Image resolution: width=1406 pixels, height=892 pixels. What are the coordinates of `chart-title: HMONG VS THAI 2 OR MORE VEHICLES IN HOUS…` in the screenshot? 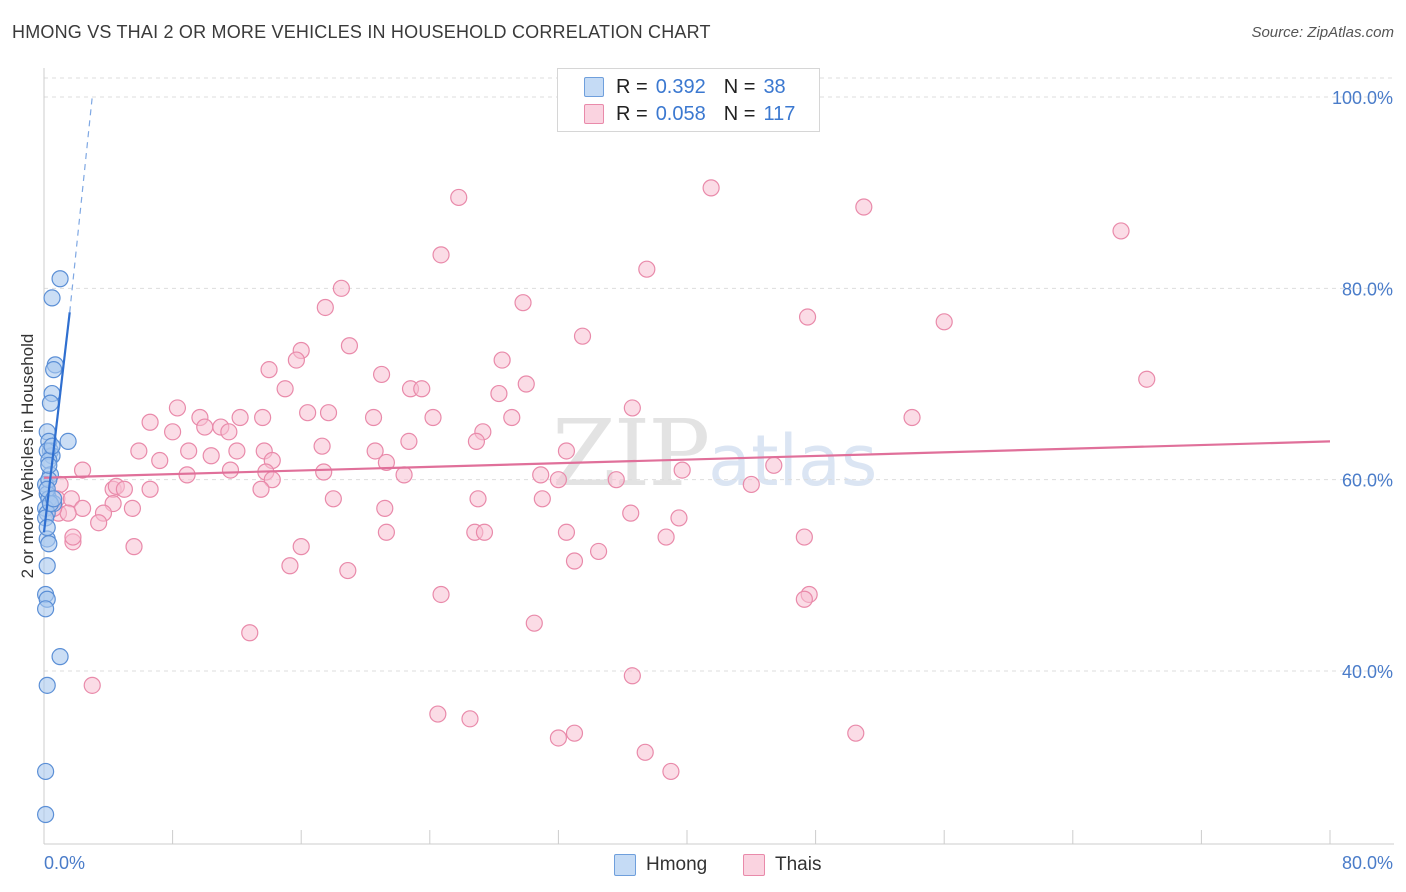 It's located at (361, 32).